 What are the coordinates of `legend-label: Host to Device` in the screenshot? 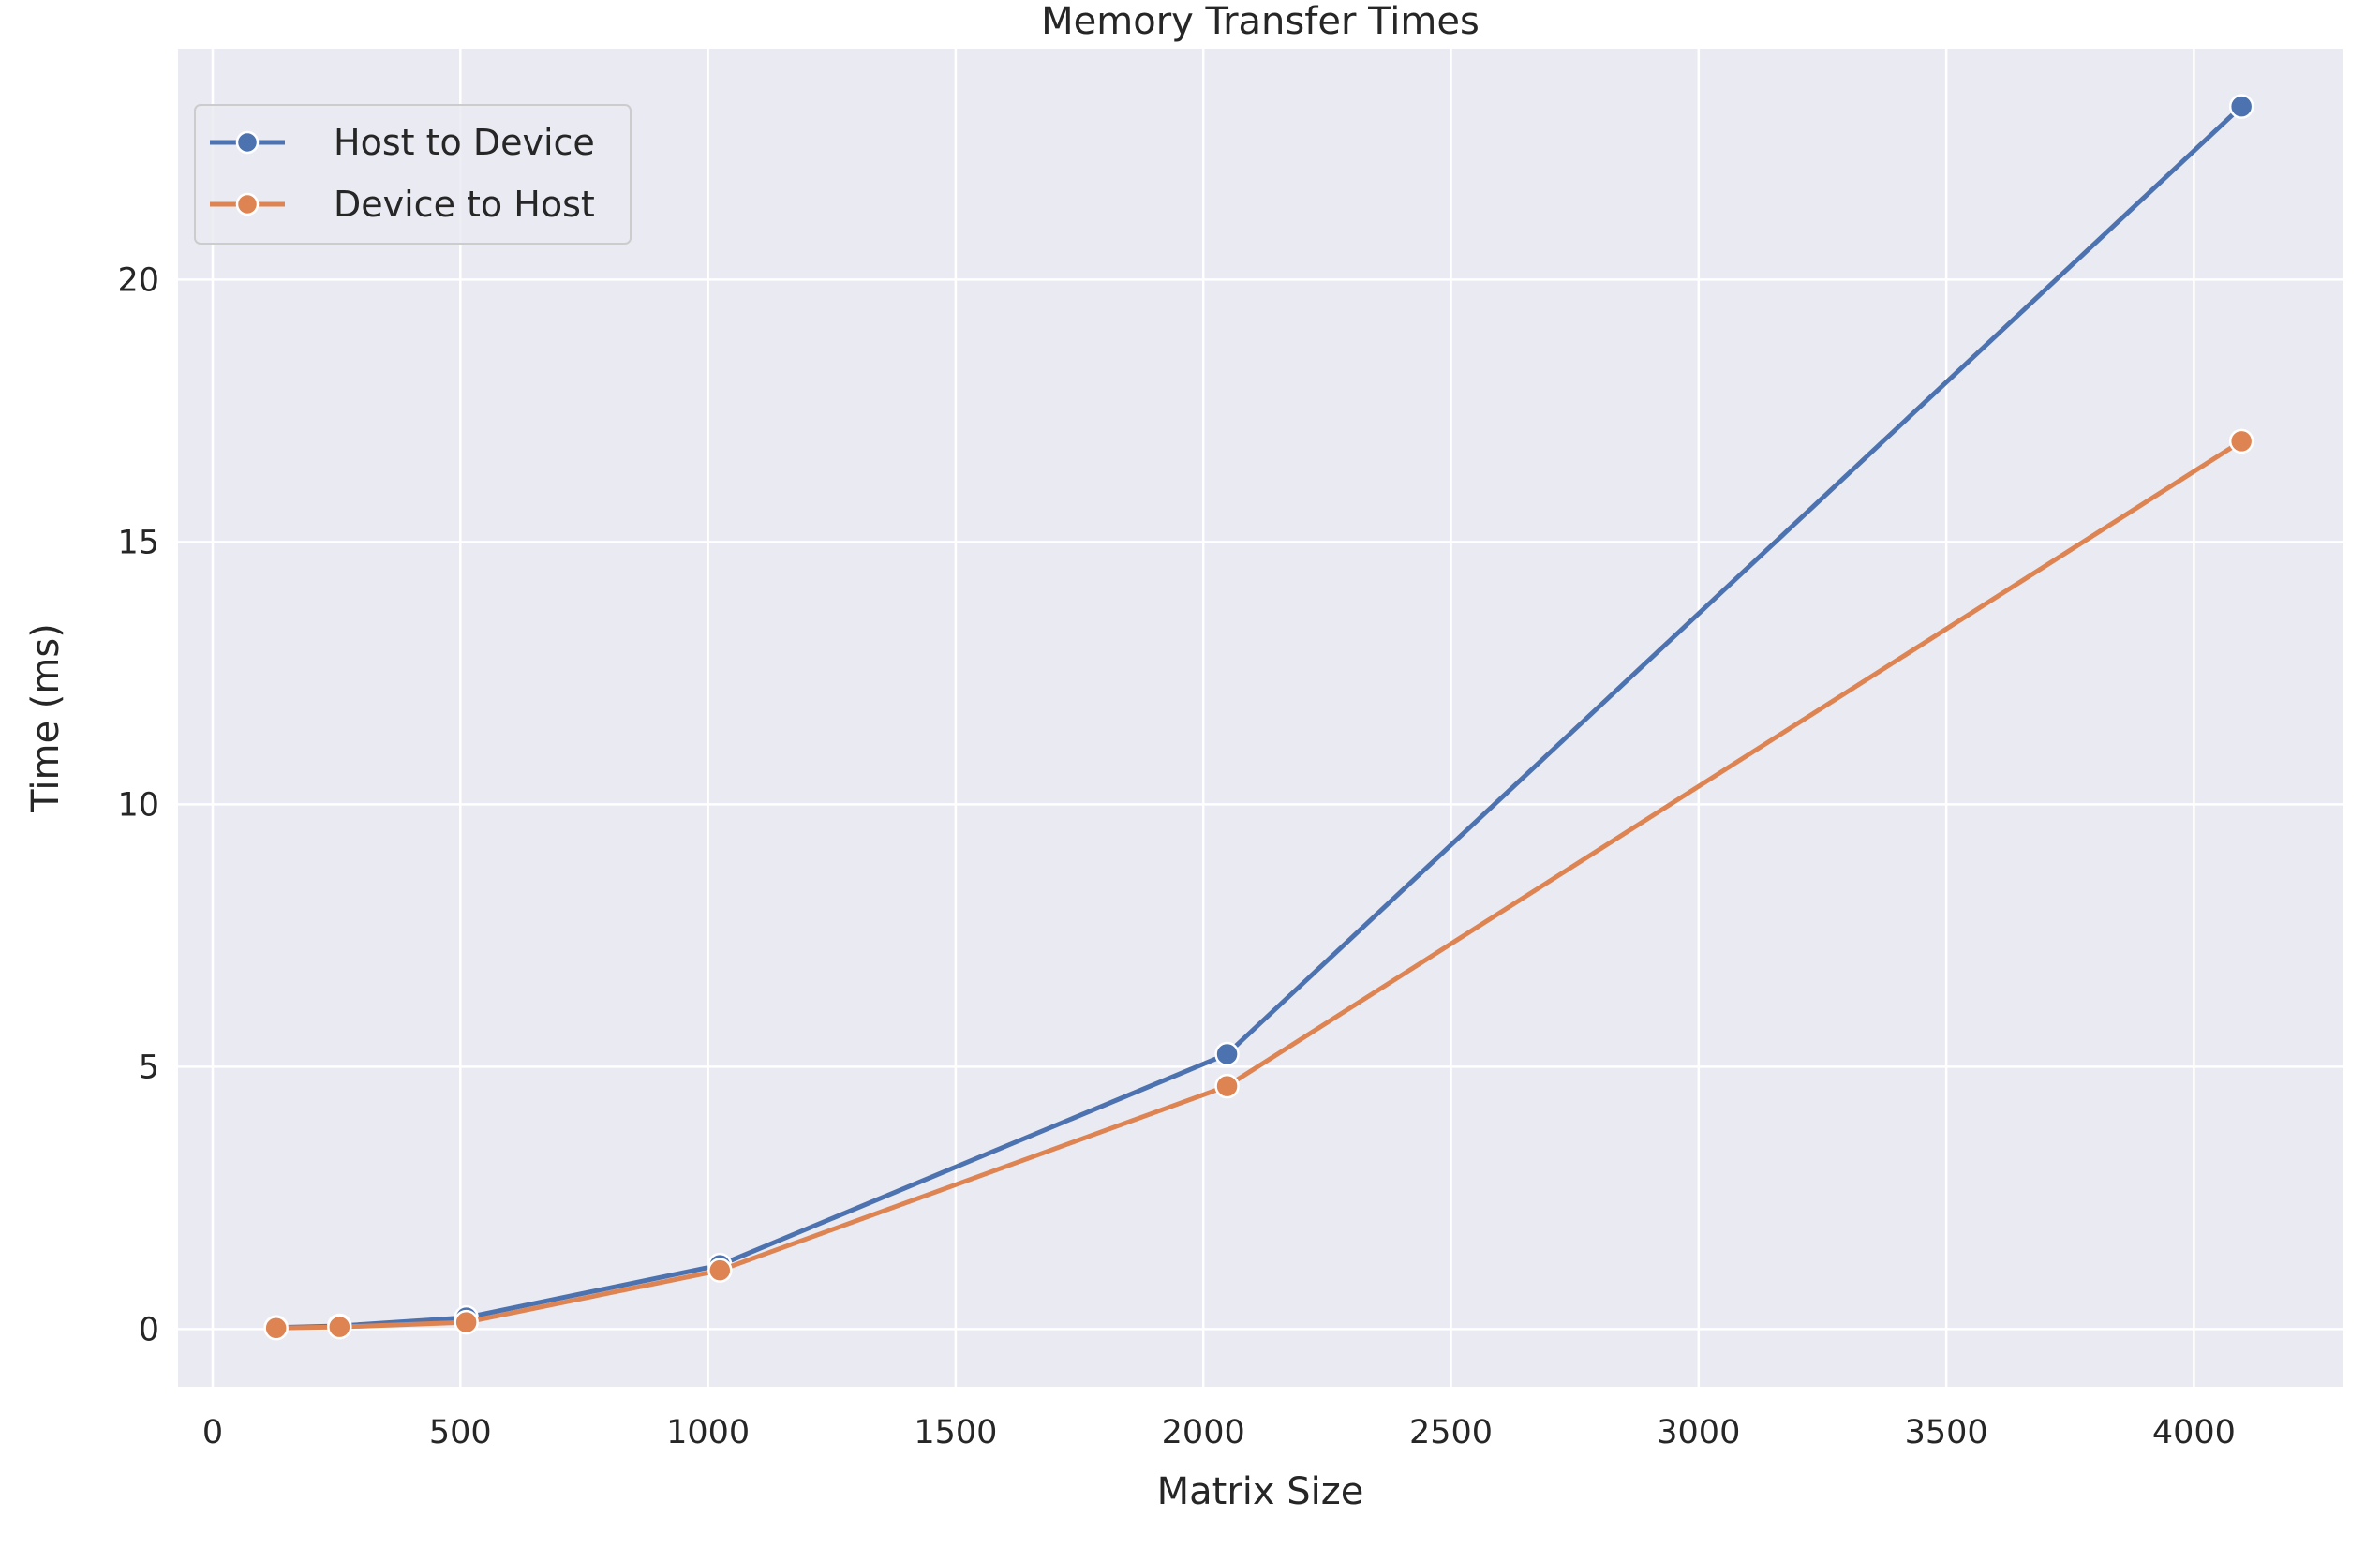 It's located at (464, 142).